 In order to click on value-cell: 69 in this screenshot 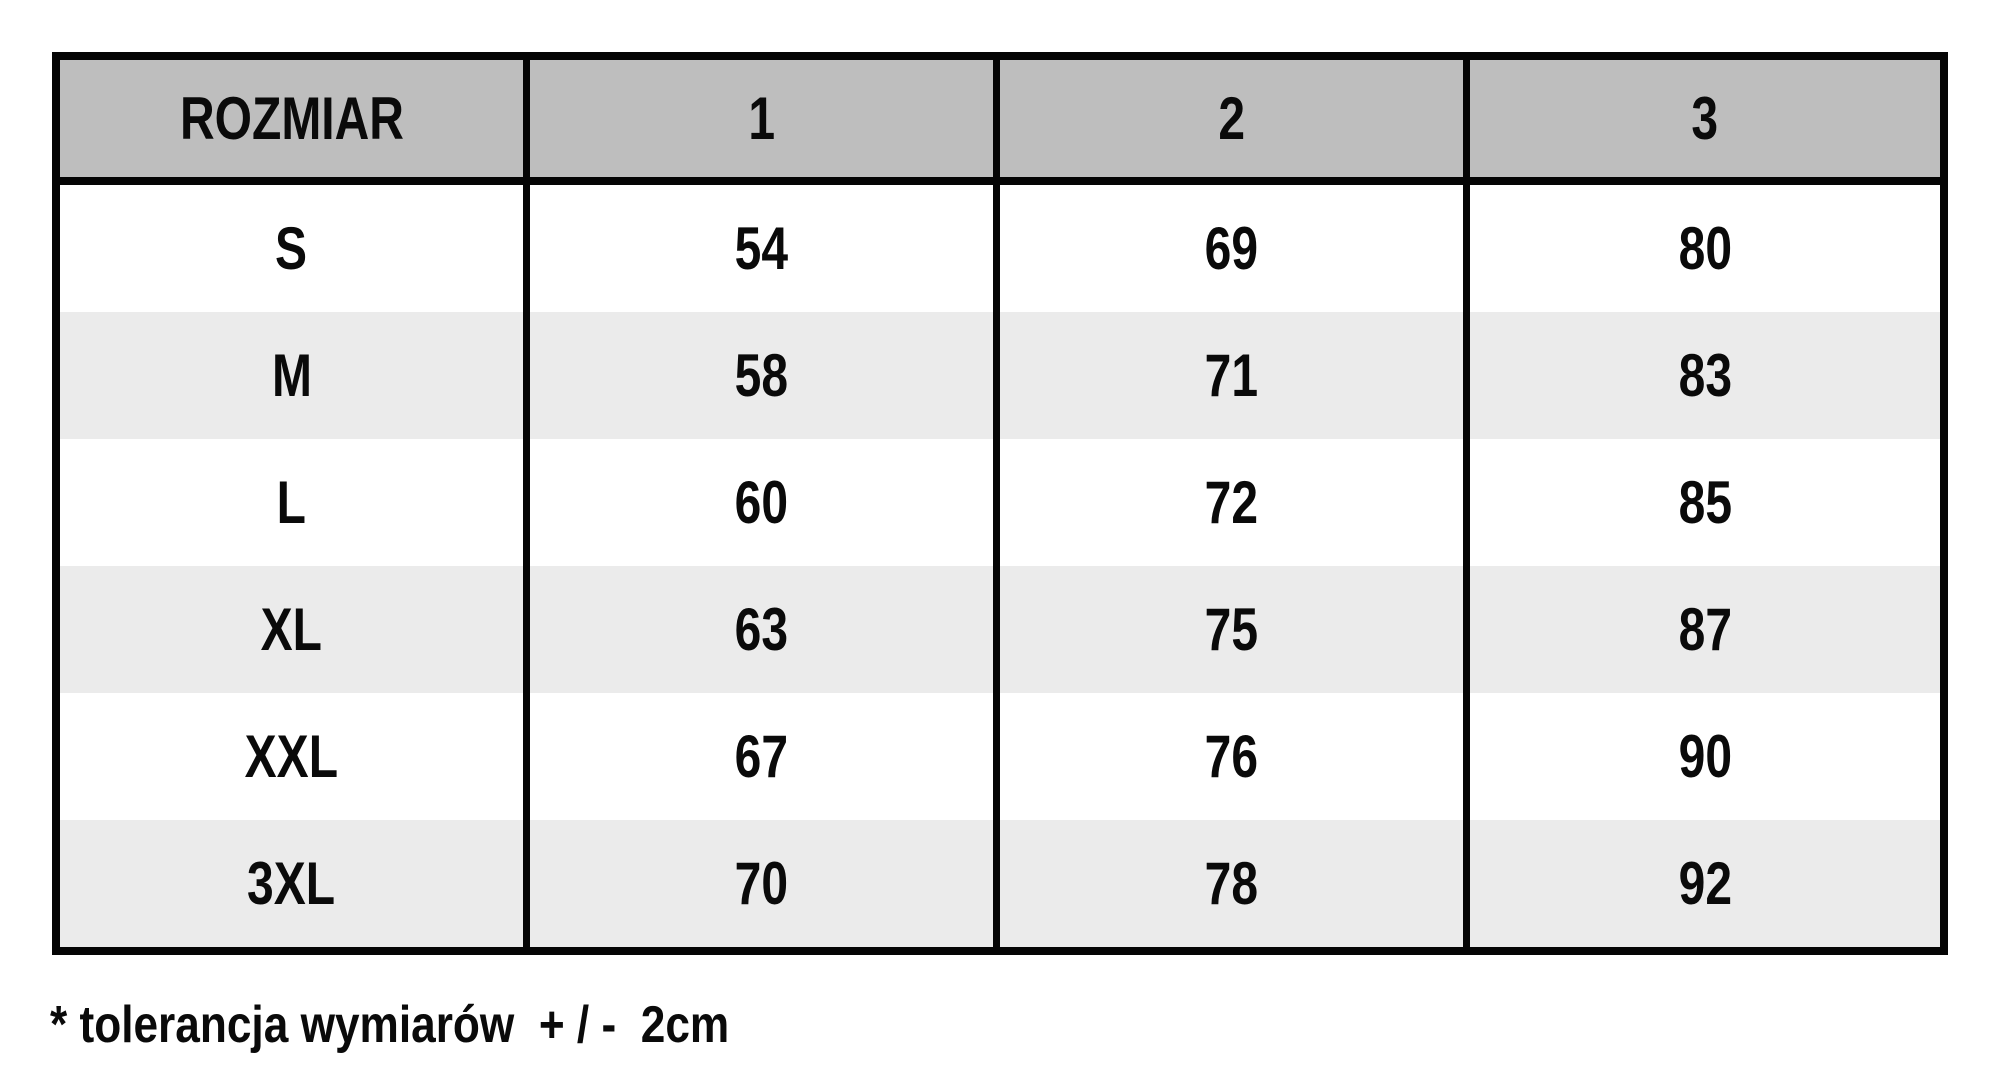, I will do `click(1235, 248)`.